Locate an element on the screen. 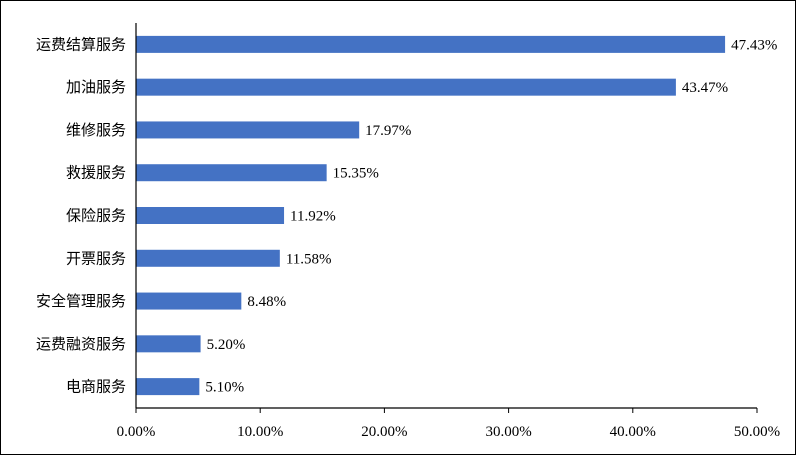  data-label: 8.48% is located at coordinates (266, 302).